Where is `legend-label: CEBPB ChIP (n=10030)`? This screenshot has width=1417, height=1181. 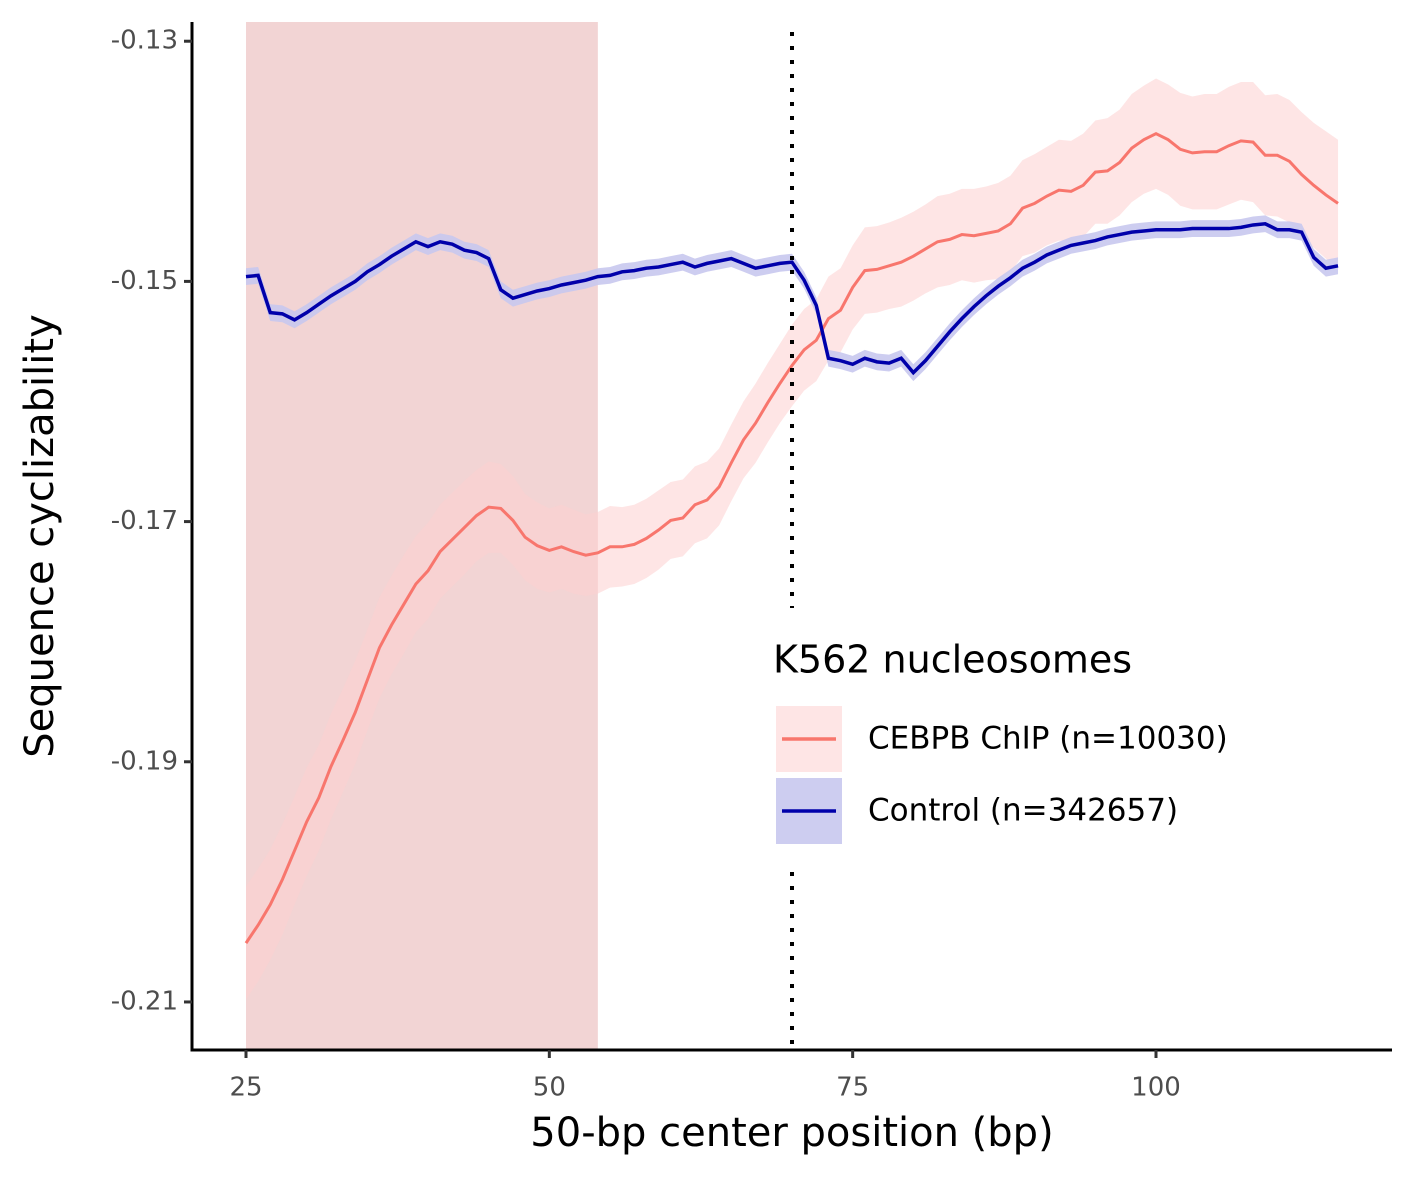
legend-label: CEBPB ChIP (n=10030) is located at coordinates (1048, 739).